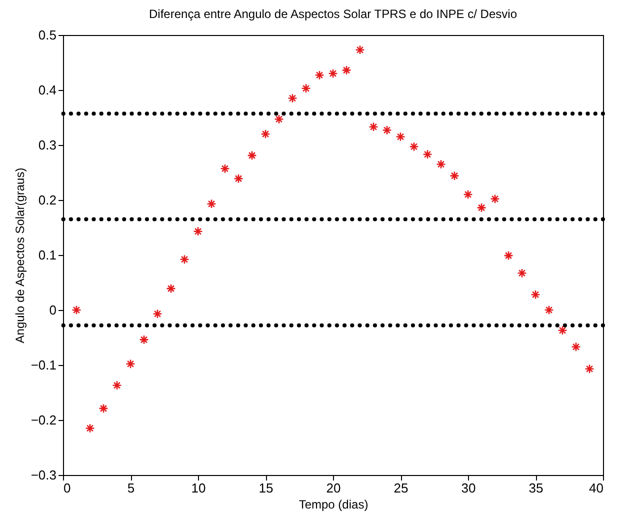 The height and width of the screenshot is (525, 634). I want to click on chart-title: Diferença entre Angulo de Aspectos Solar TPRS e do INPE c/ Desvio, so click(333, 14).